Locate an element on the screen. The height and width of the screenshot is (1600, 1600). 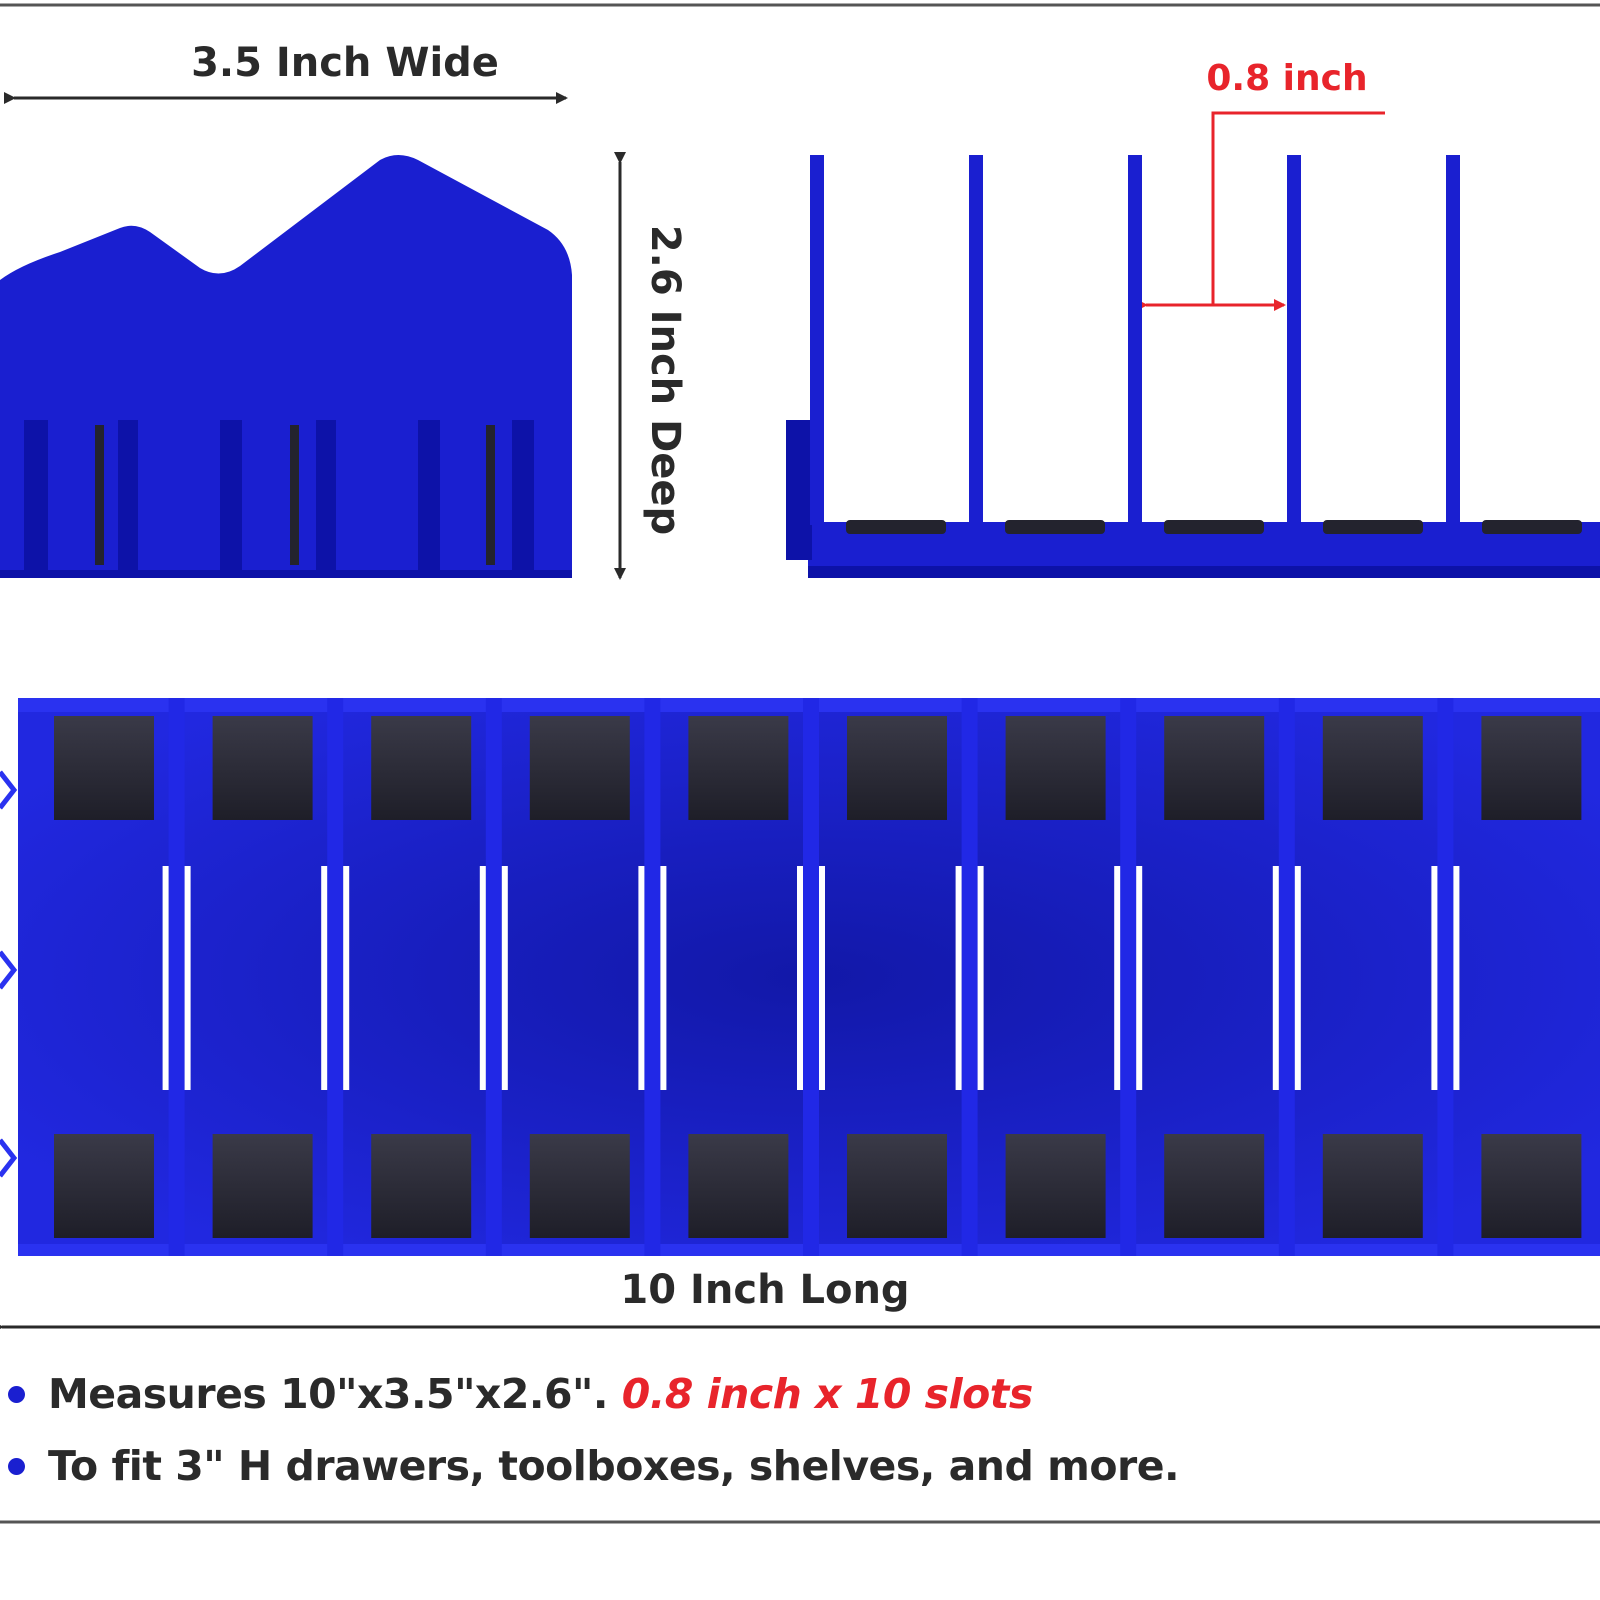
slot-label: 0.8 inch is located at coordinates (1286, 78).